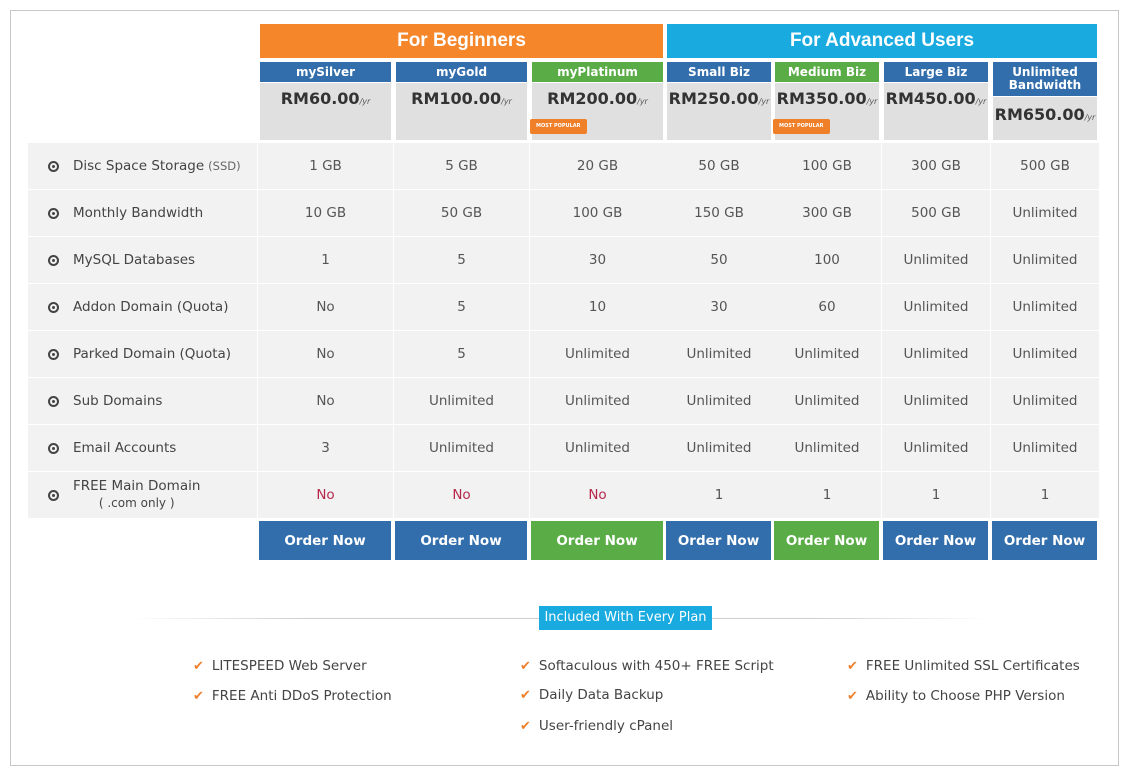  I want to click on feature-value-cell: 1 GB, so click(325, 166).